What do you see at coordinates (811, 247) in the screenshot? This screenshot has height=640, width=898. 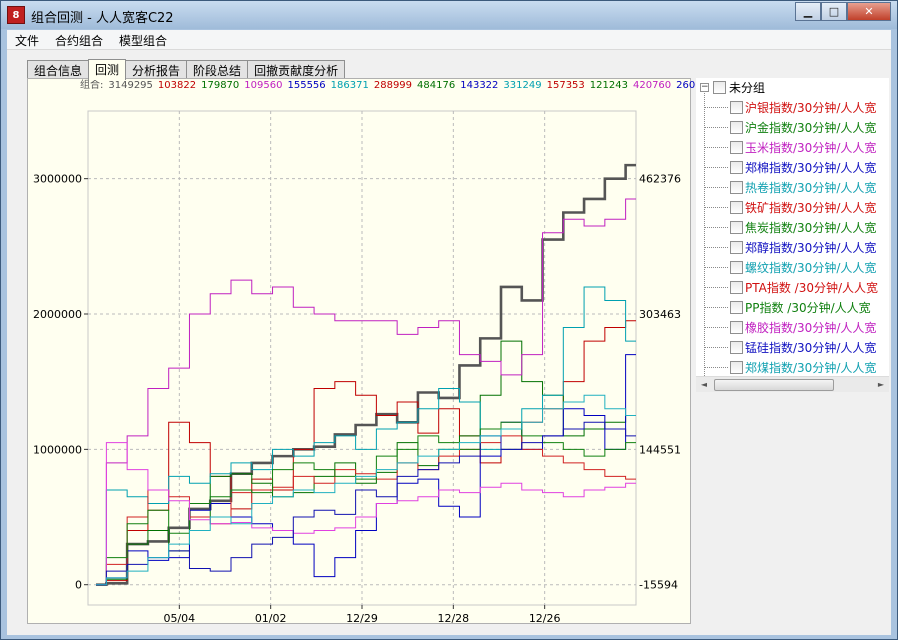 I see `tree-item-label: 郑醇指数/30分钟/人人宽` at bounding box center [811, 247].